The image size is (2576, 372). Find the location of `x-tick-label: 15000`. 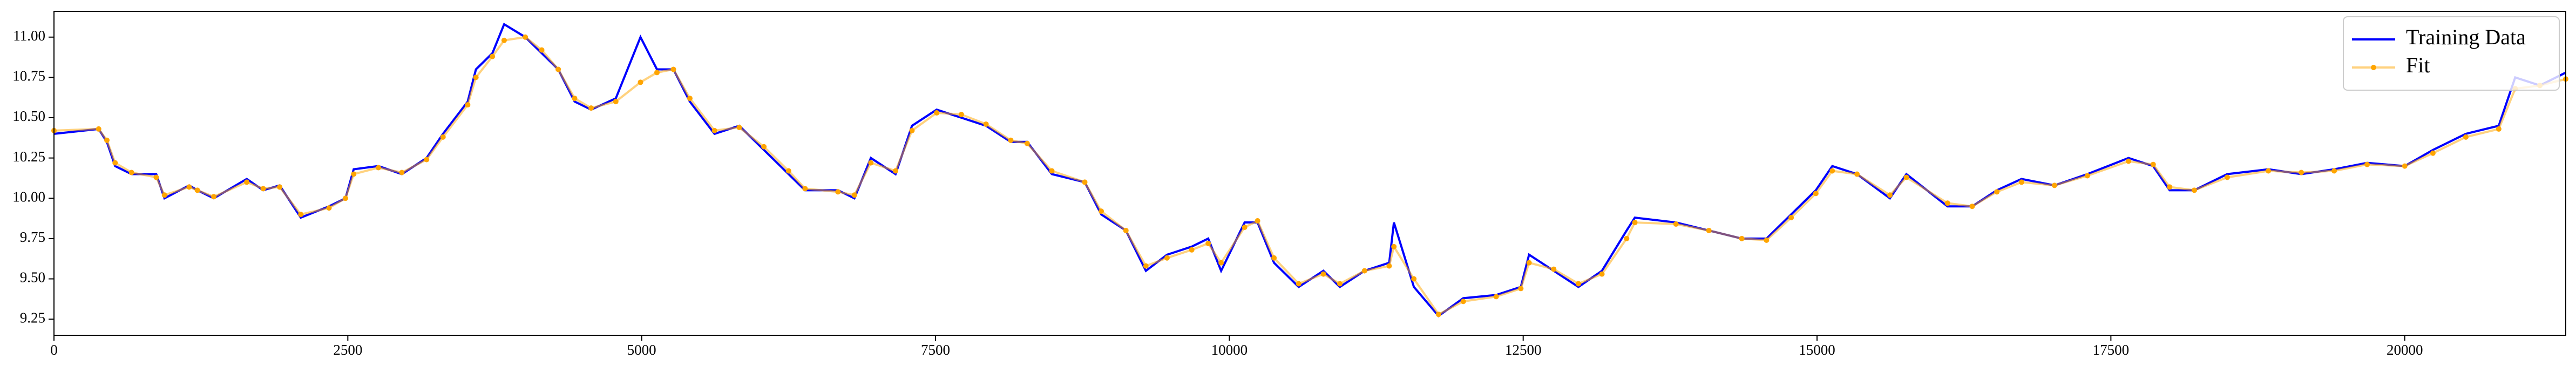

x-tick-label: 15000 is located at coordinates (1817, 350).